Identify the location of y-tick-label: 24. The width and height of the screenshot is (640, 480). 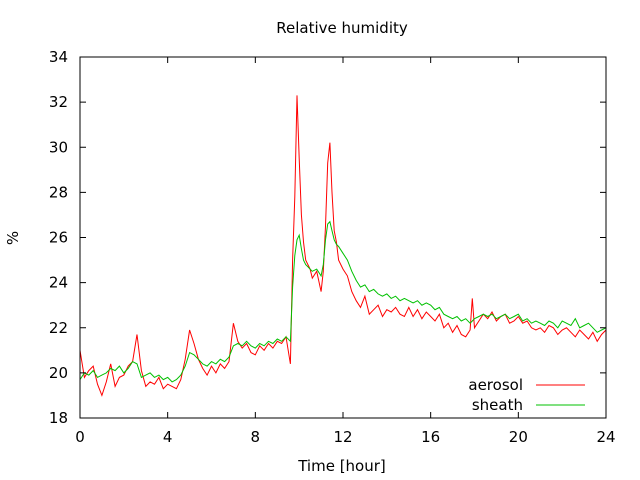
(58, 283).